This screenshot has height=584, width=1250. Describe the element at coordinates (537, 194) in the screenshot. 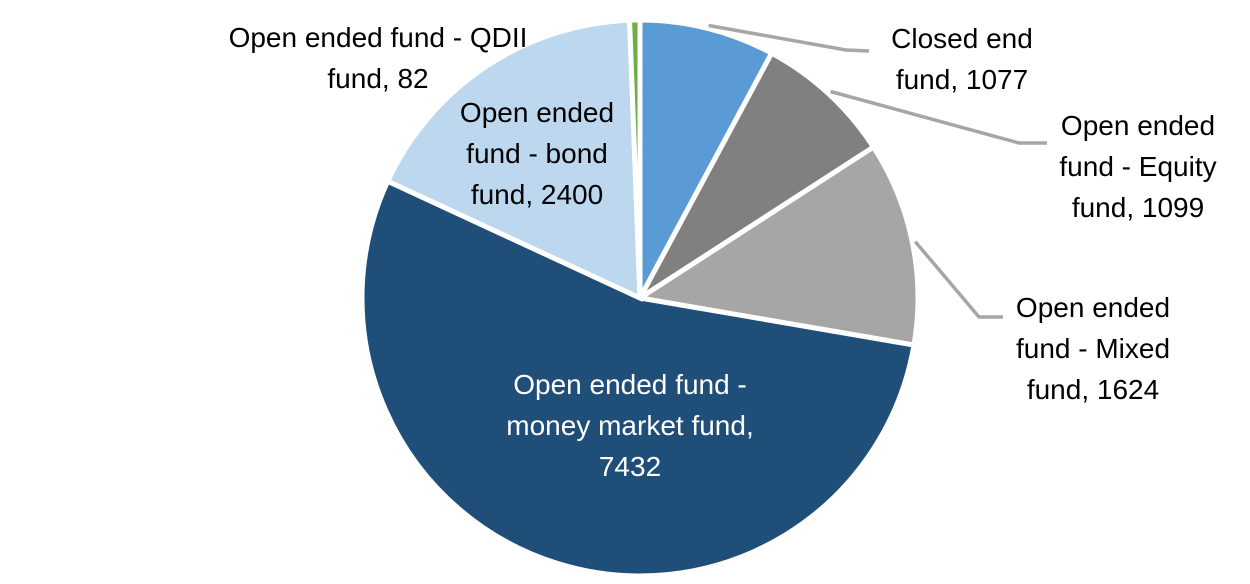

I see `label-line: fund, 2400` at that location.